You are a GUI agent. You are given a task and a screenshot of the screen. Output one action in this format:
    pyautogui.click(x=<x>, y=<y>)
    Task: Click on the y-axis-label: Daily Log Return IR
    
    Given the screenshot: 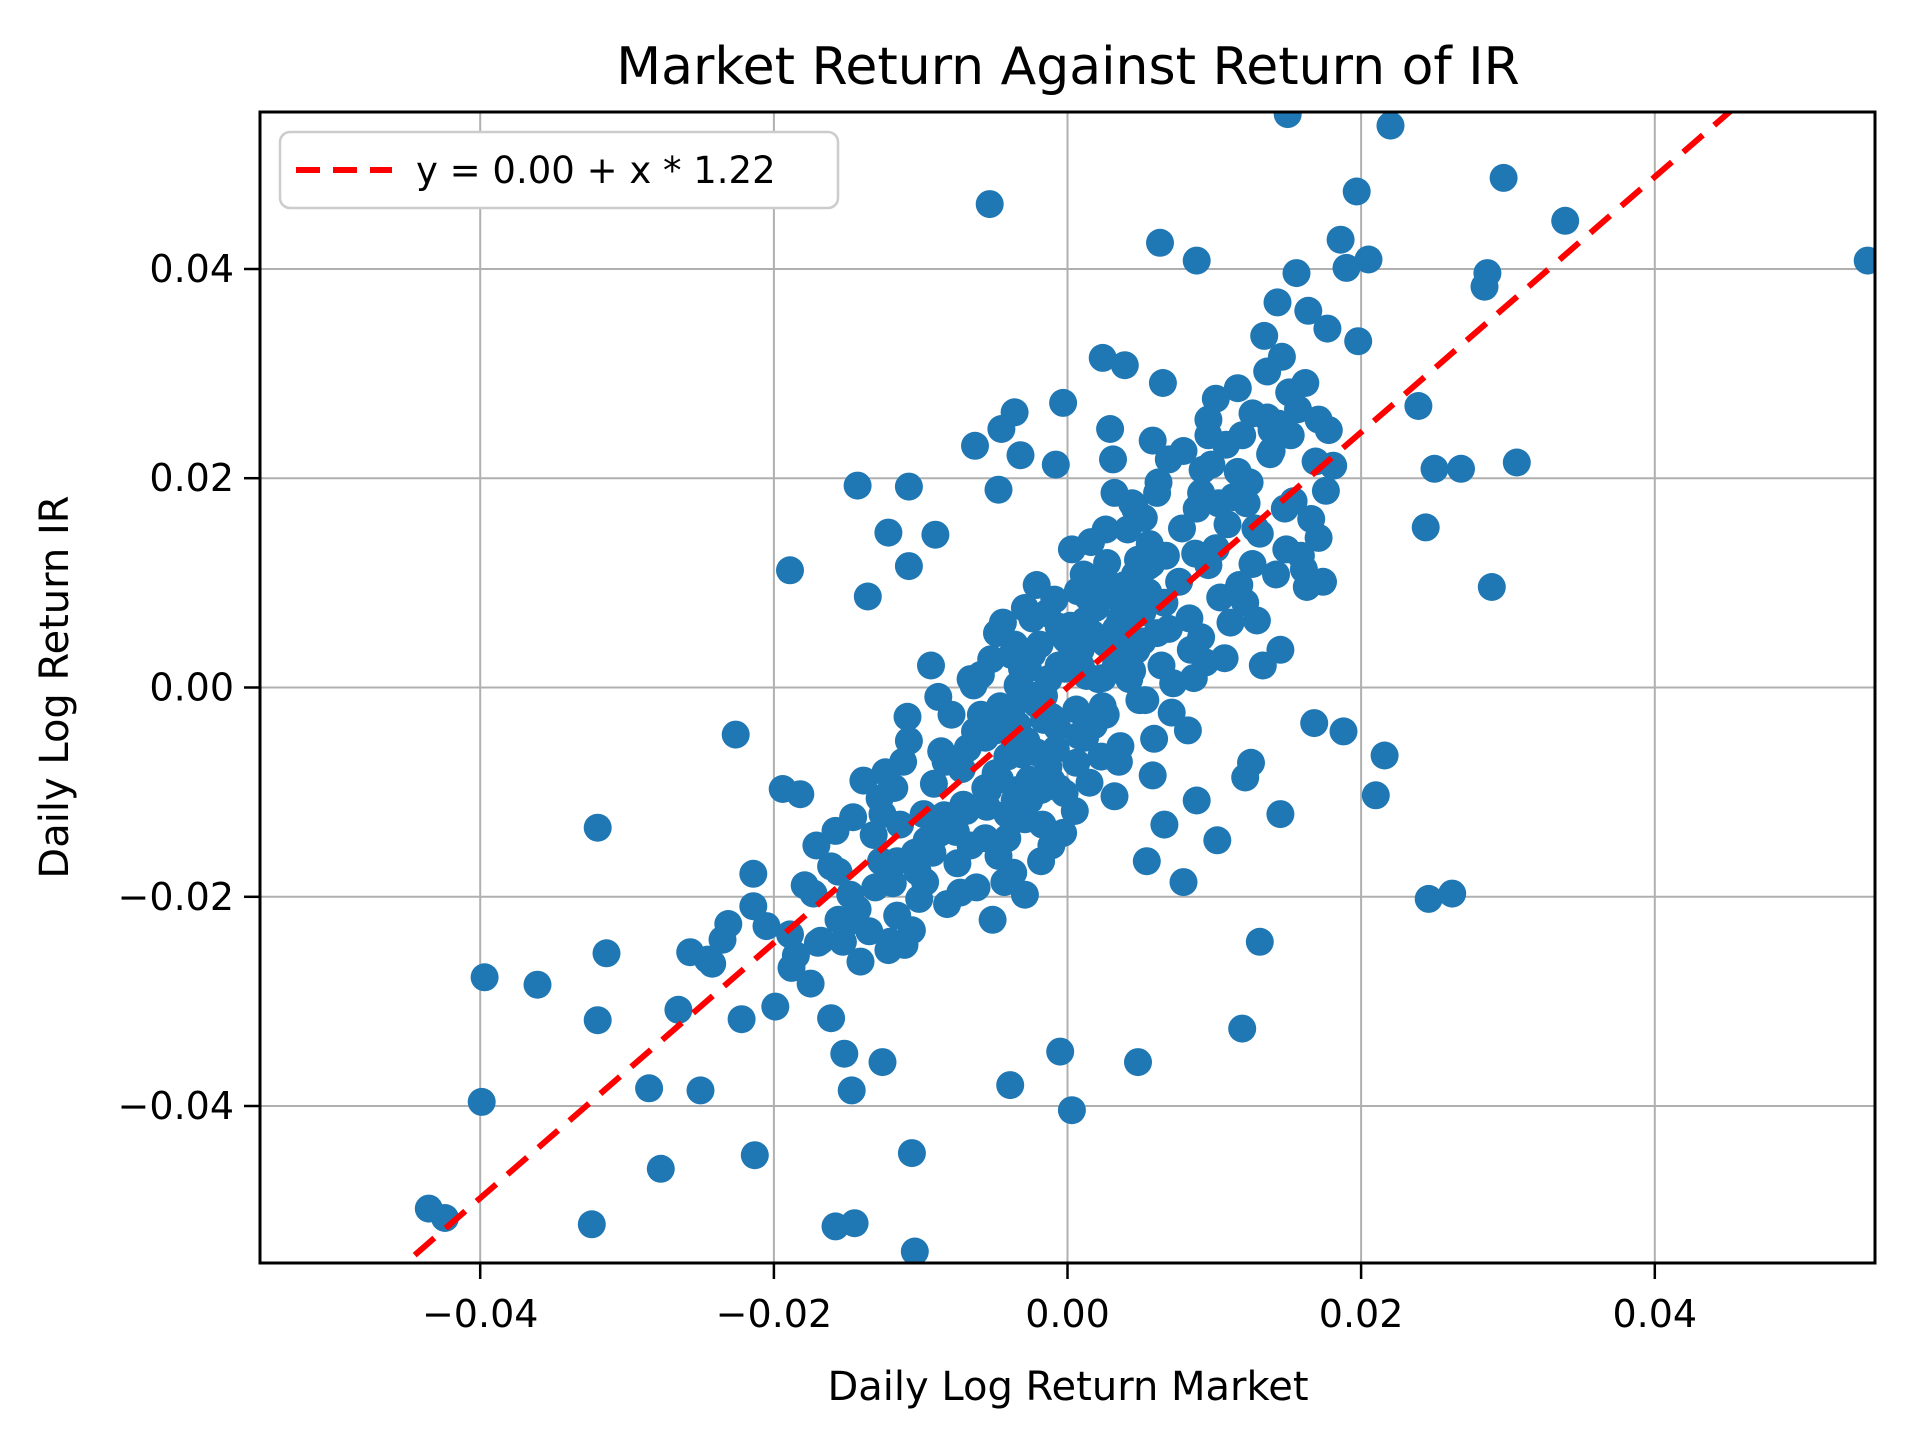 What is the action you would take?
    pyautogui.click(x=55, y=686)
    